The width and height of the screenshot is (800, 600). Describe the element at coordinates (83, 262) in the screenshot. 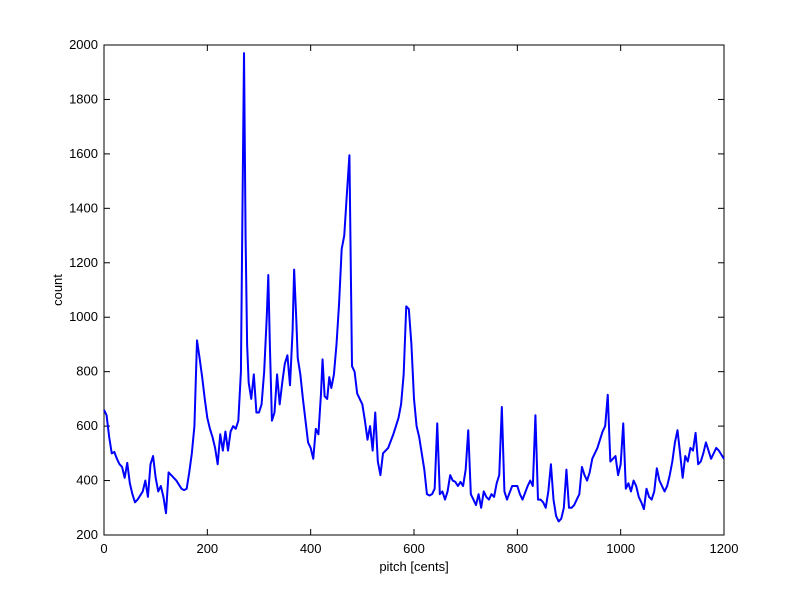

I see `y-tick-label: 1200` at that location.